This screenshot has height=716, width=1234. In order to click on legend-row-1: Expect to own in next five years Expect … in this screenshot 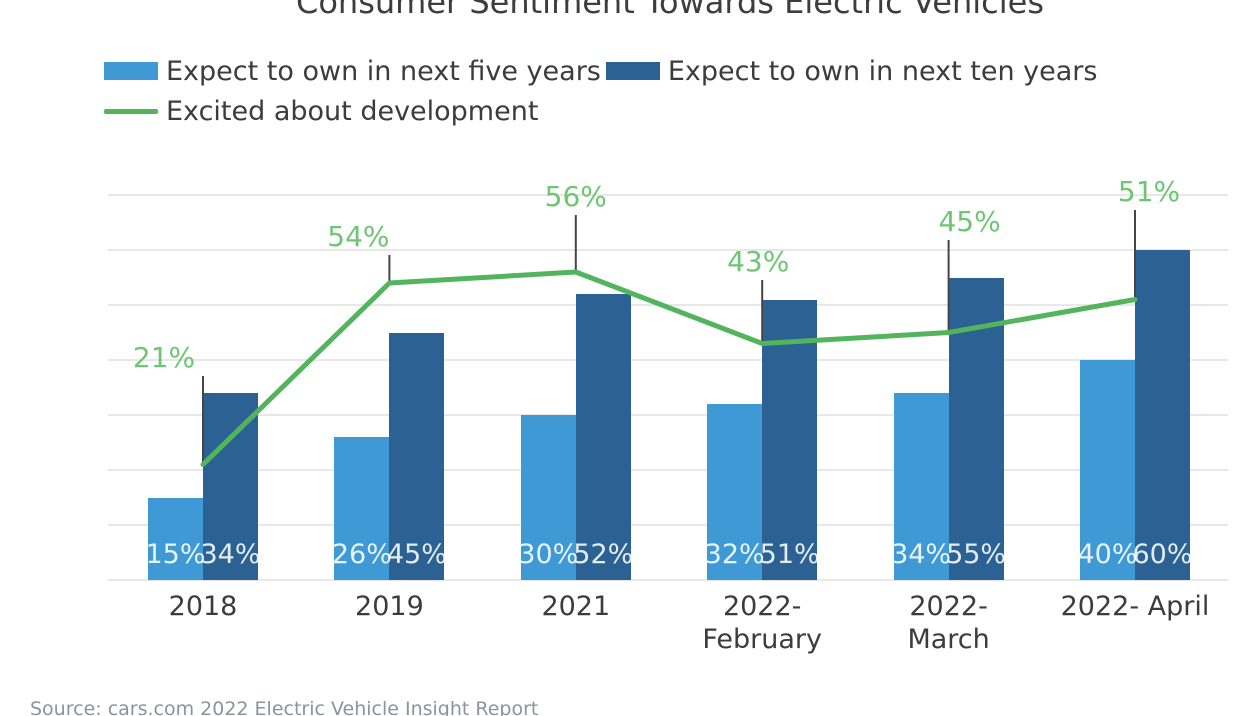, I will do `click(600, 71)`.